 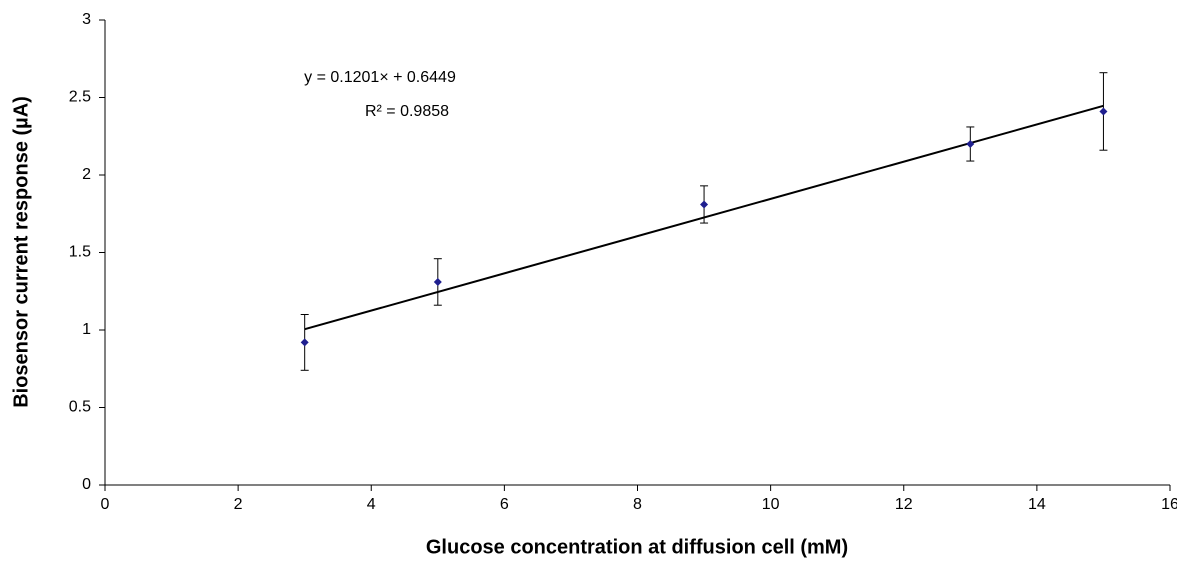 I want to click on trend-r-squared: R² = 0.9858, so click(x=407, y=111).